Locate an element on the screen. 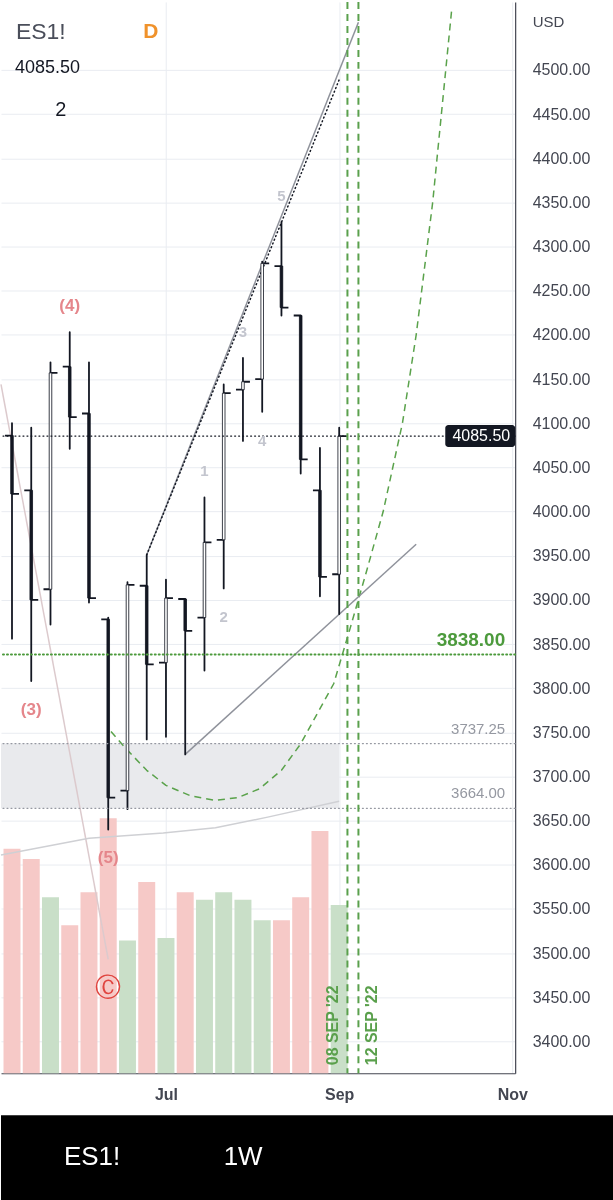 The width and height of the screenshot is (613, 1200). y-tick-label: 3450.00 is located at coordinates (561, 997).